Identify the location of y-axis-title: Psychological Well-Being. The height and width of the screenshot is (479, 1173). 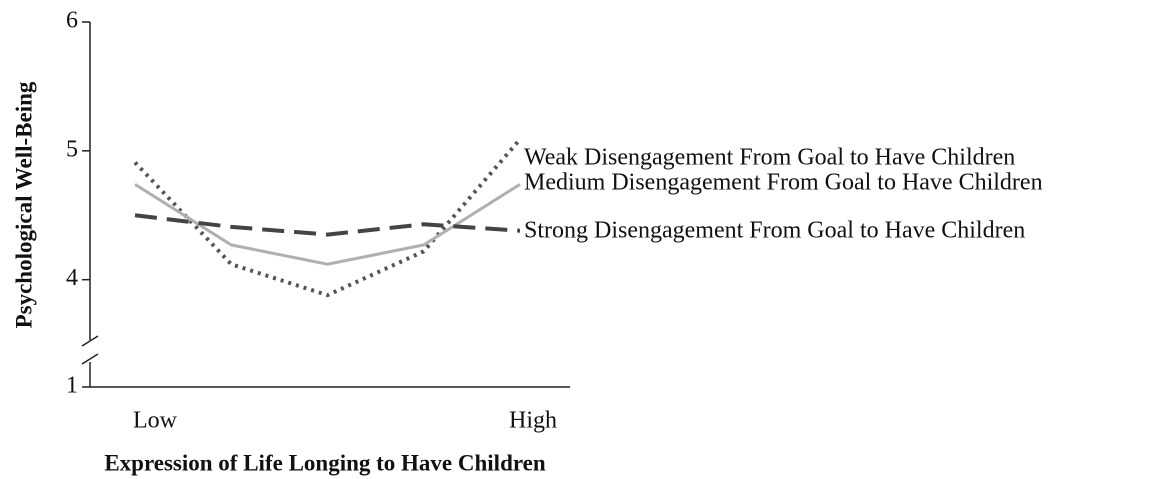
(23, 204).